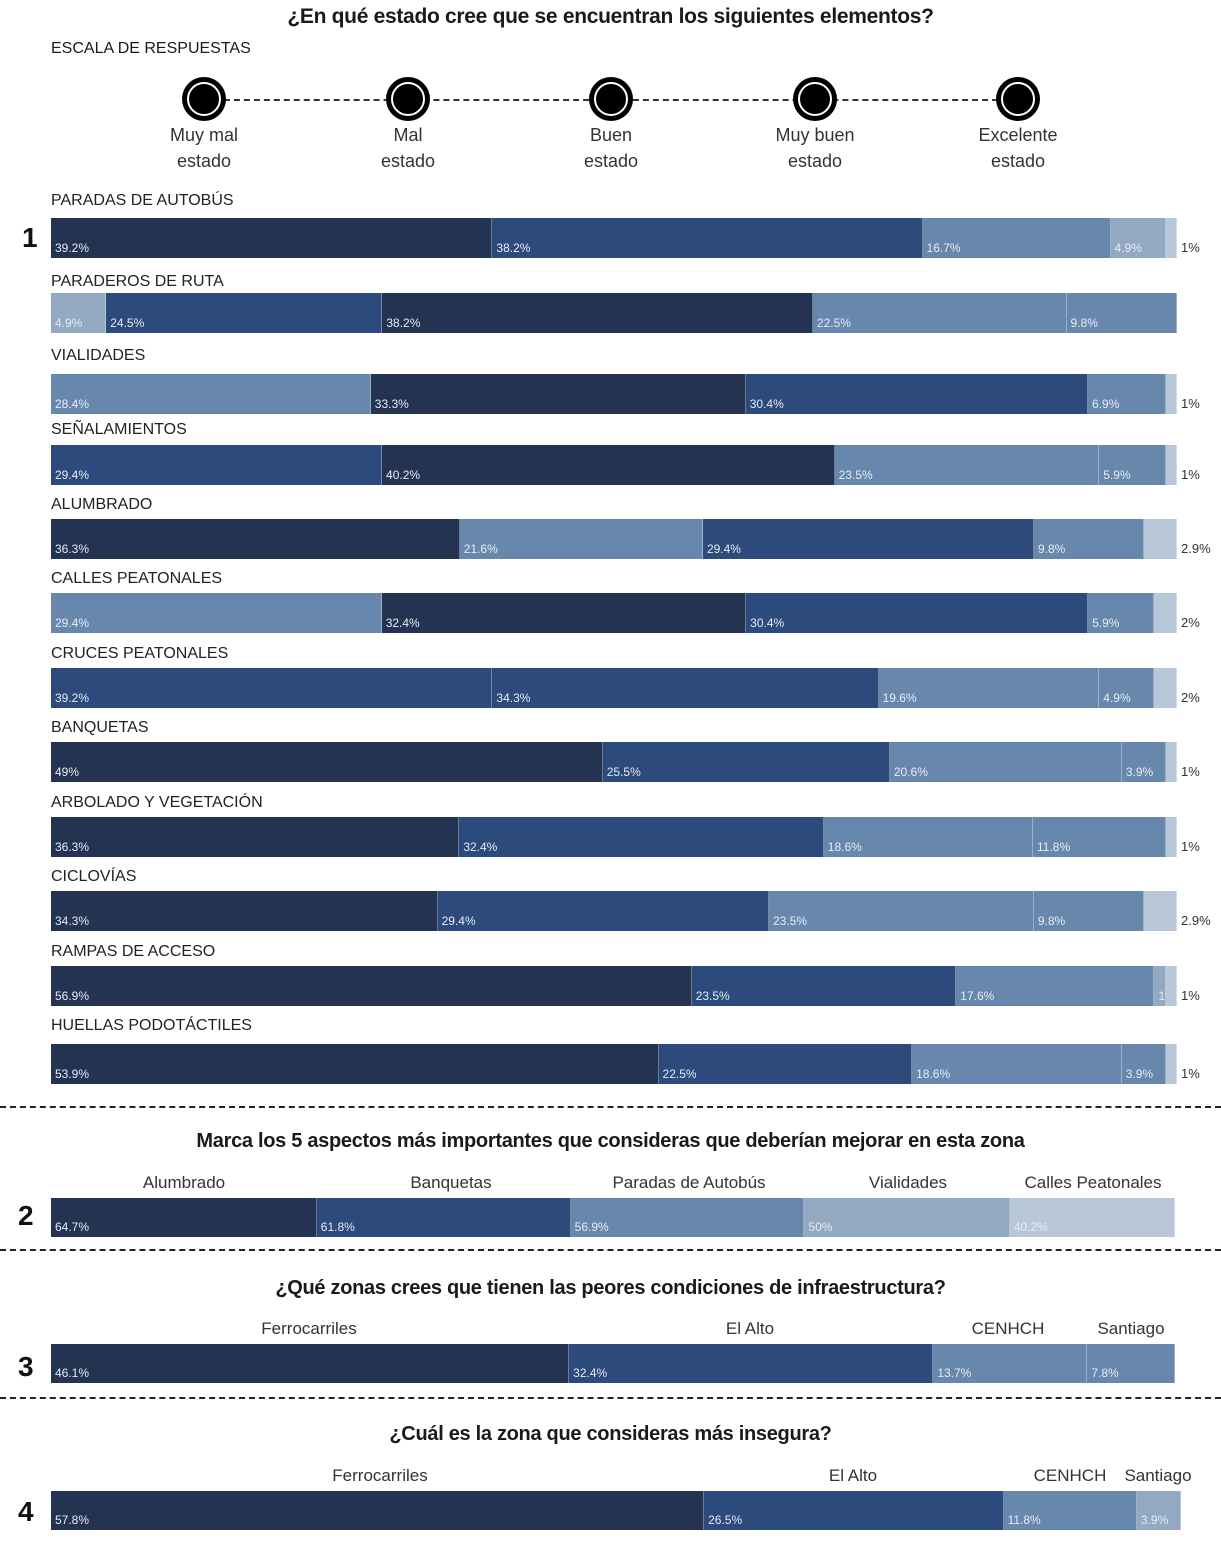 The height and width of the screenshot is (1541, 1221). Describe the element at coordinates (72, 404) in the screenshot. I see `segment-value: 28.4%` at that location.